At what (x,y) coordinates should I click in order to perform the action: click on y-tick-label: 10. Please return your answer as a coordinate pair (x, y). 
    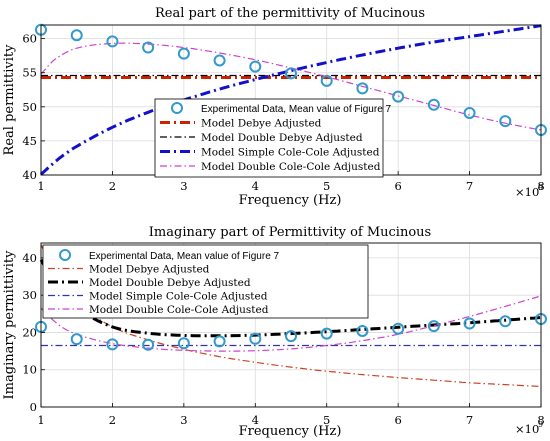
    Looking at the image, I should click on (29, 370).